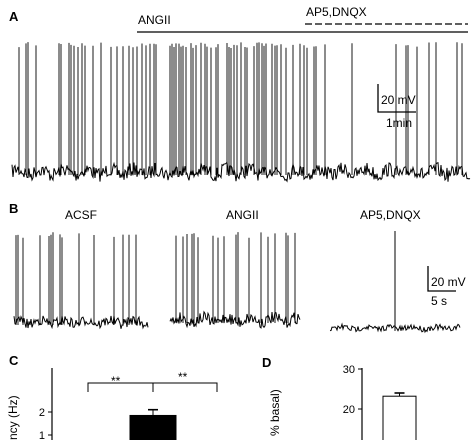  I want to click on panel-c-ylabel: ncy (Hz), so click(13, 417).